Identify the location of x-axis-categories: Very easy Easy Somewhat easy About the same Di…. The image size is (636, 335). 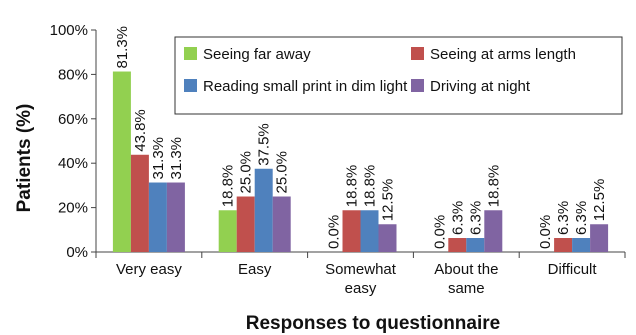
(356, 279).